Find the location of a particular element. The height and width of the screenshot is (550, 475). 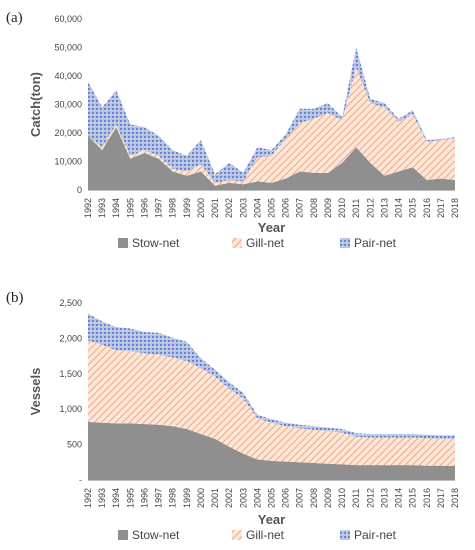

panel-label: (b) is located at coordinates (15, 298).